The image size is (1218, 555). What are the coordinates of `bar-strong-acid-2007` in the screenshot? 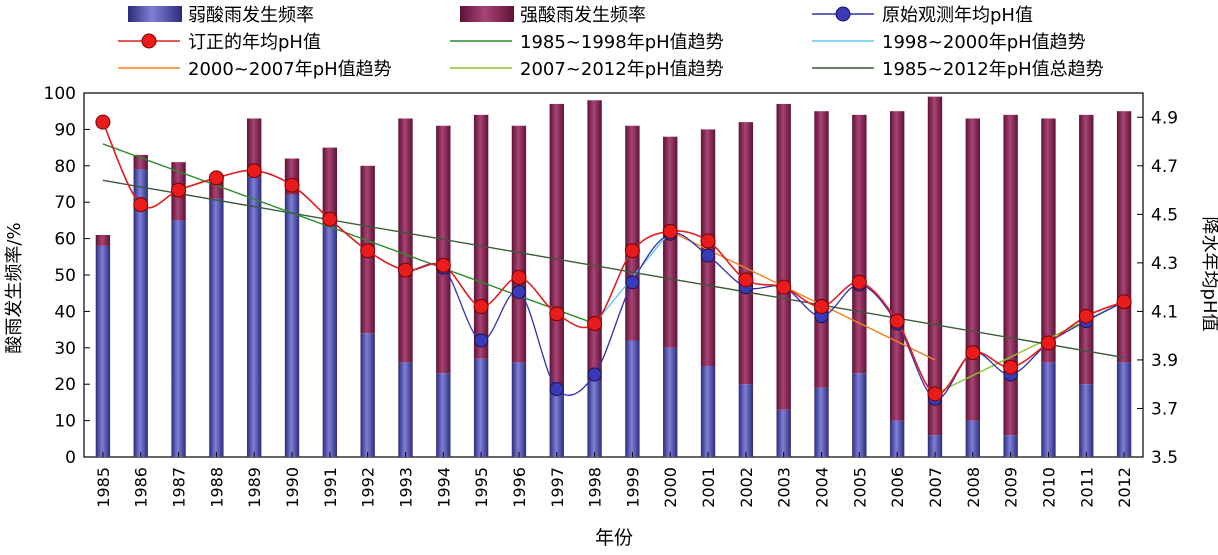 It's located at (935, 266).